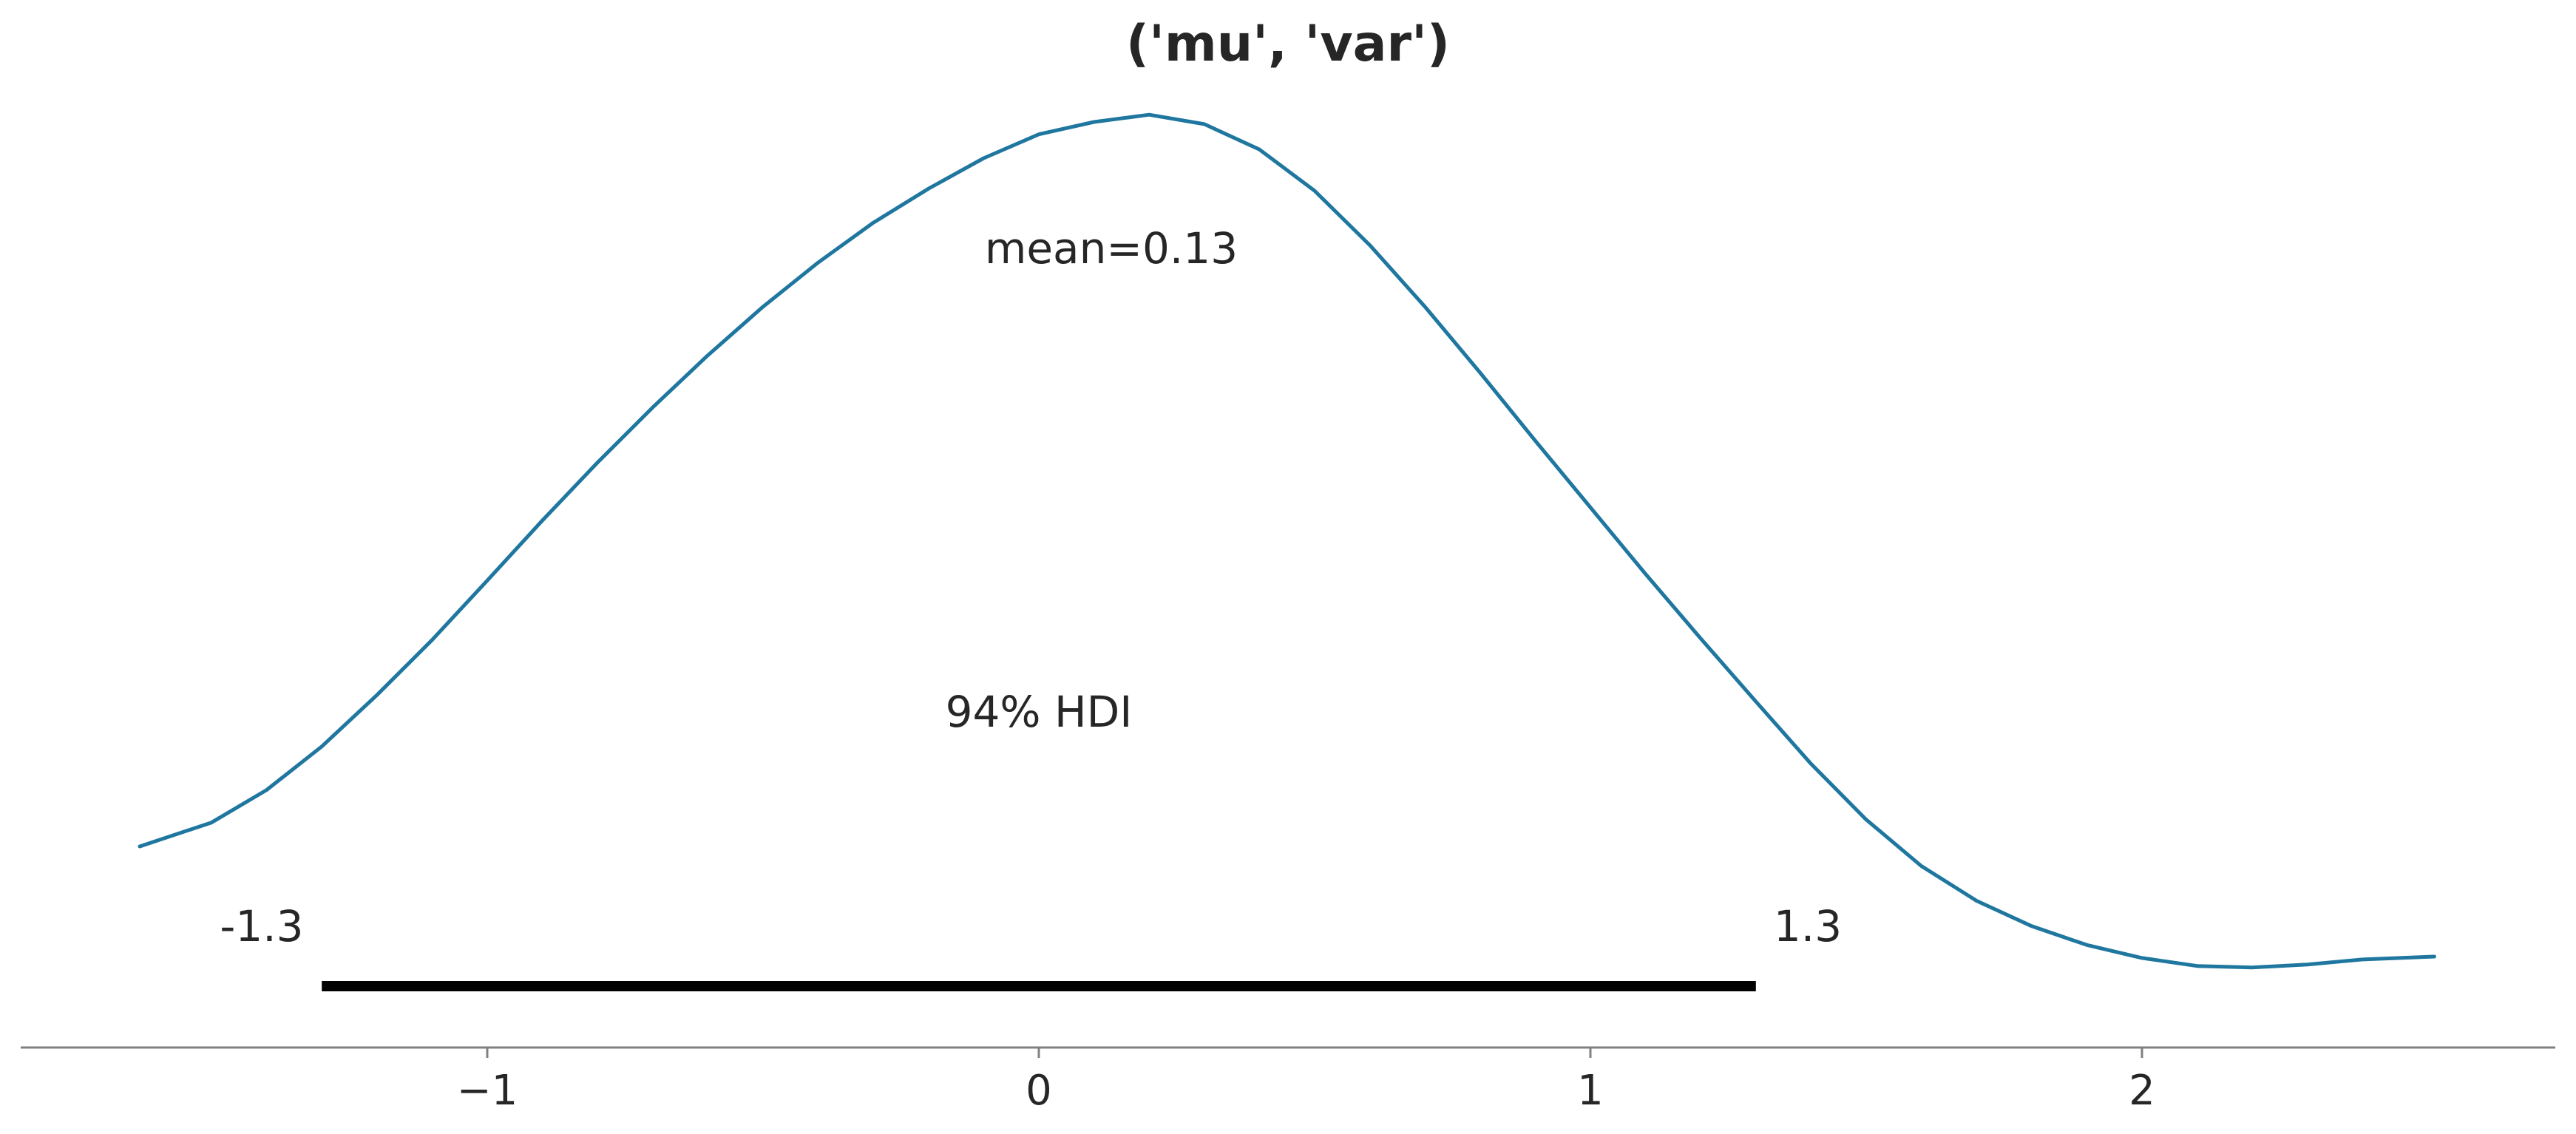  What do you see at coordinates (1039, 712) in the screenshot?
I see `hdi-label: 94% HDI` at bounding box center [1039, 712].